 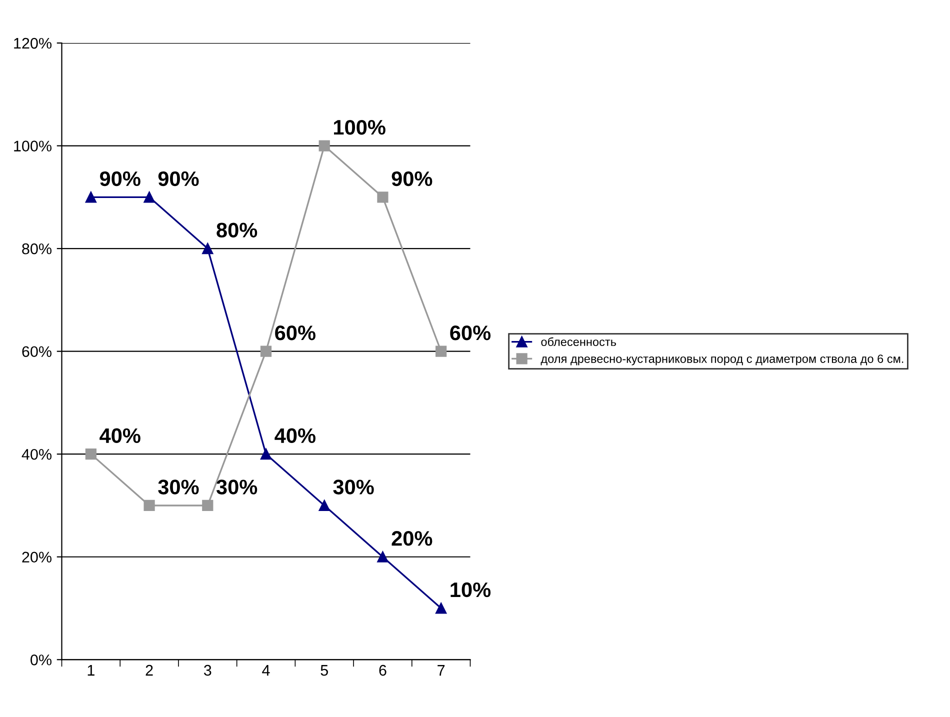 What do you see at coordinates (324, 670) in the screenshot?
I see `x-tick-label: 5` at bounding box center [324, 670].